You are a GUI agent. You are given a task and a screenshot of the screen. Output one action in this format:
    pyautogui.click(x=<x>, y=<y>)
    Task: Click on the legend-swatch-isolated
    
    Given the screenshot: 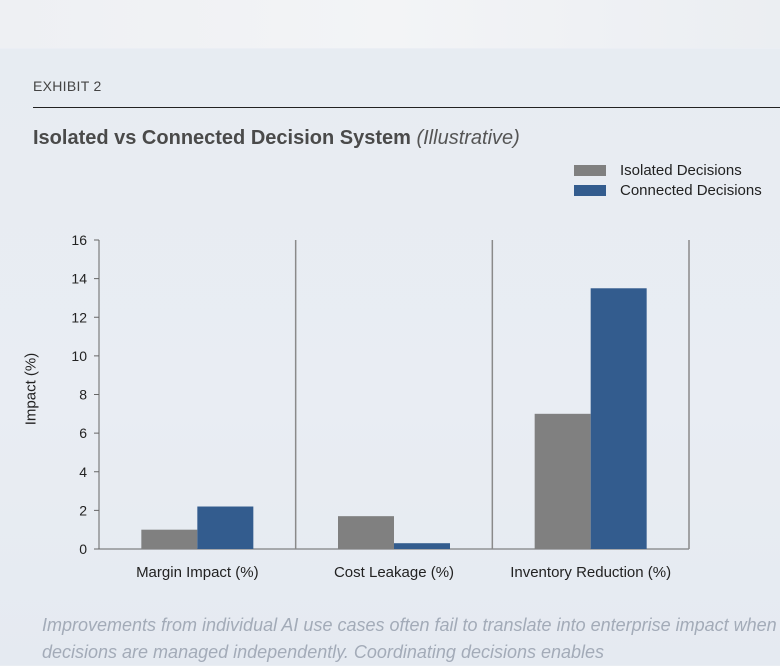 What is the action you would take?
    pyautogui.click(x=590, y=170)
    